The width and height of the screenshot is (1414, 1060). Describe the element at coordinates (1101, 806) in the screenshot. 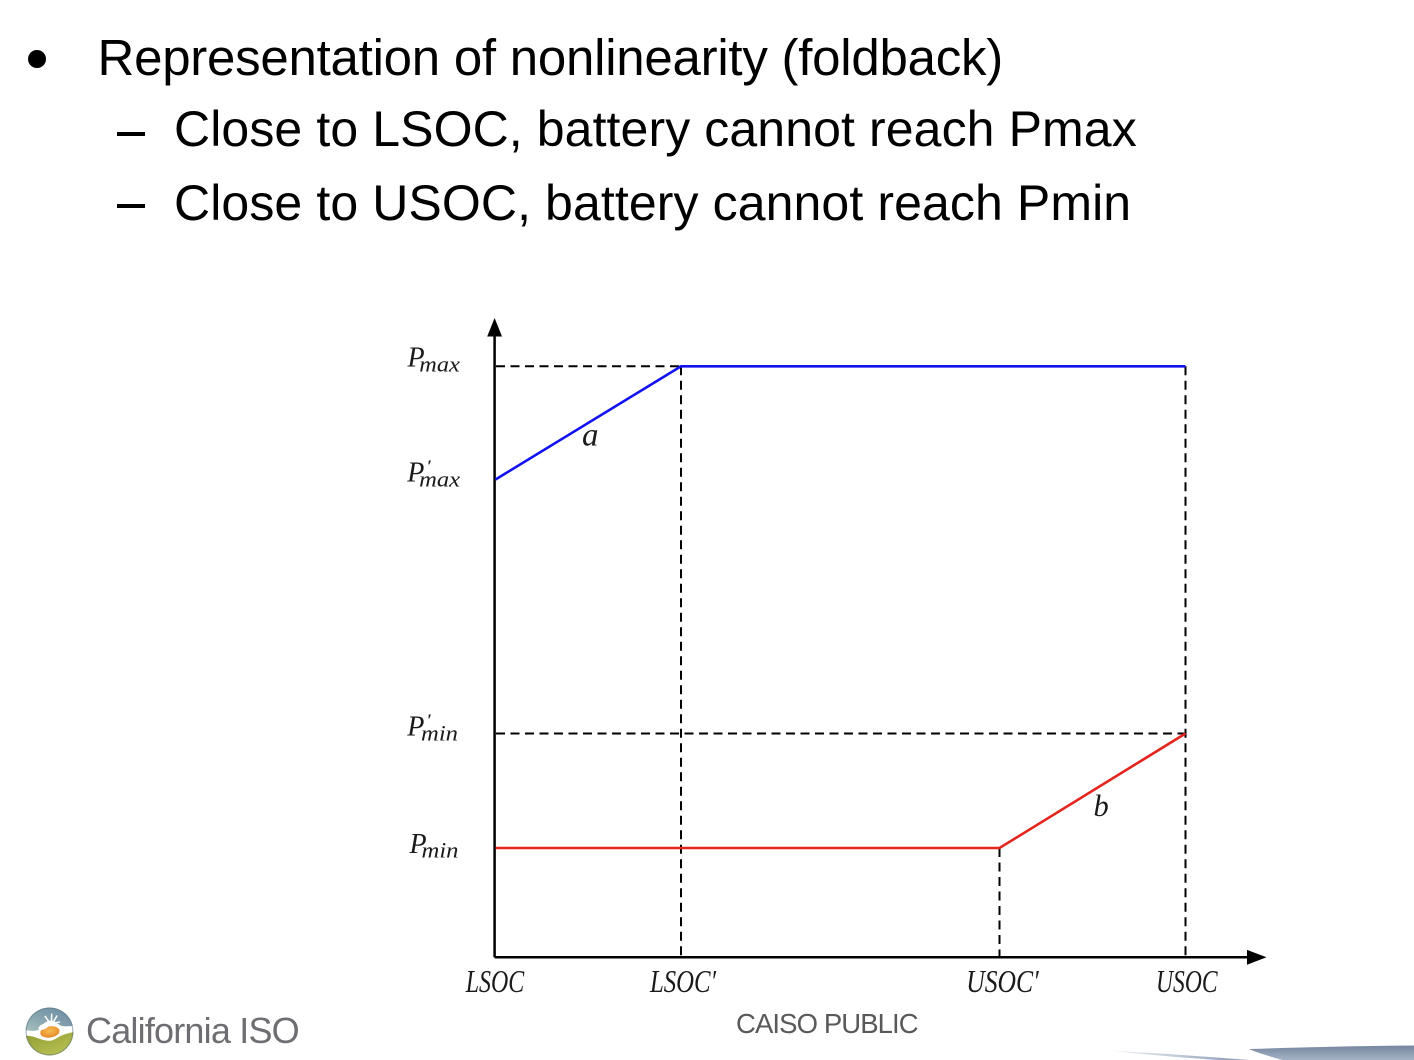

I see `svg-text: b` at that location.